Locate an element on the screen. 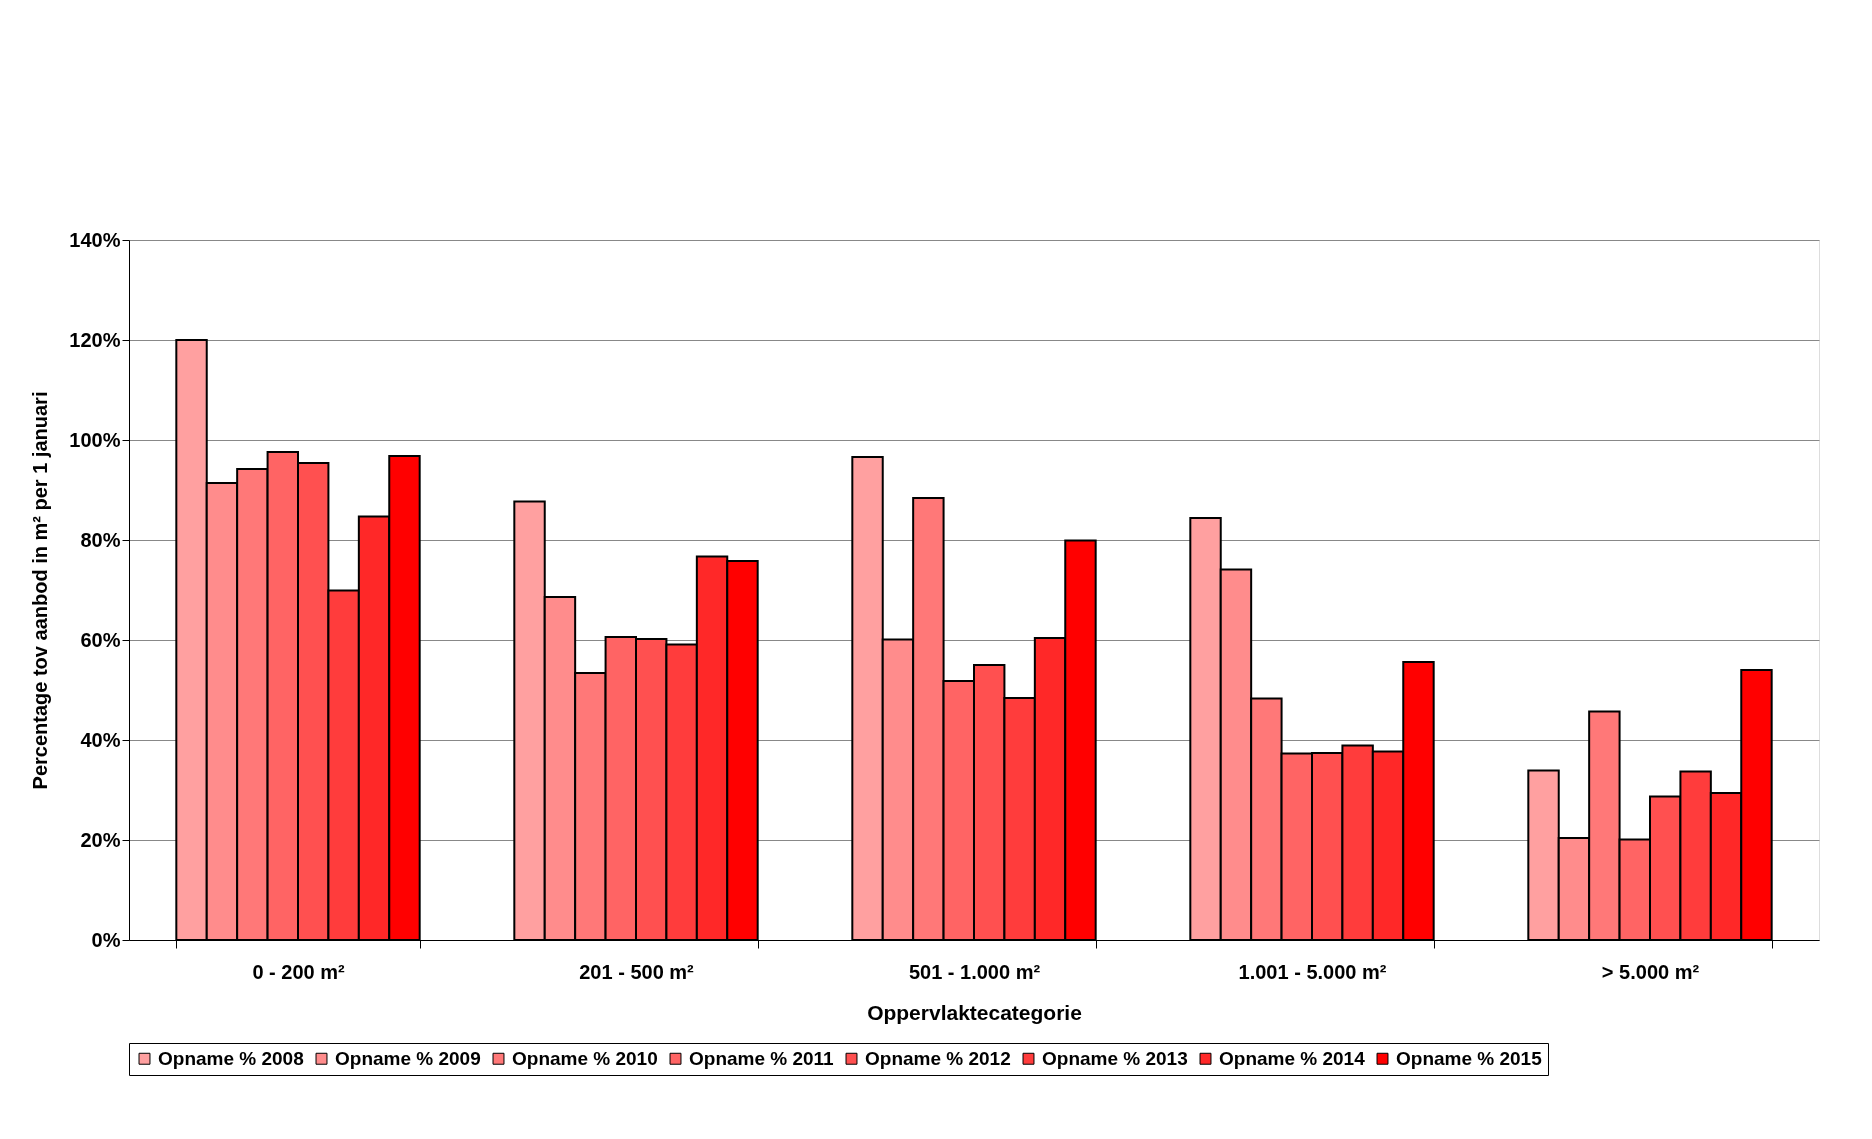  y-tick-label: 100% is located at coordinates (95, 439).